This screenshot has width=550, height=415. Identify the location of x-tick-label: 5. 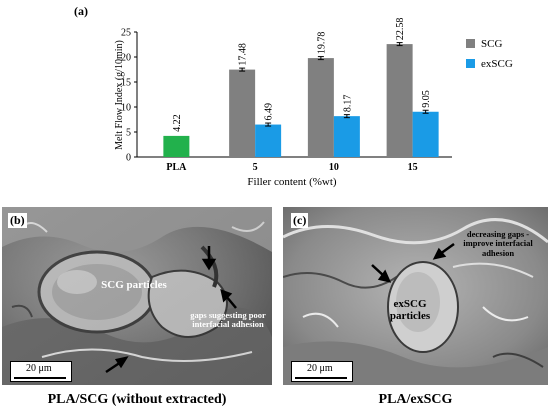
(255, 167).